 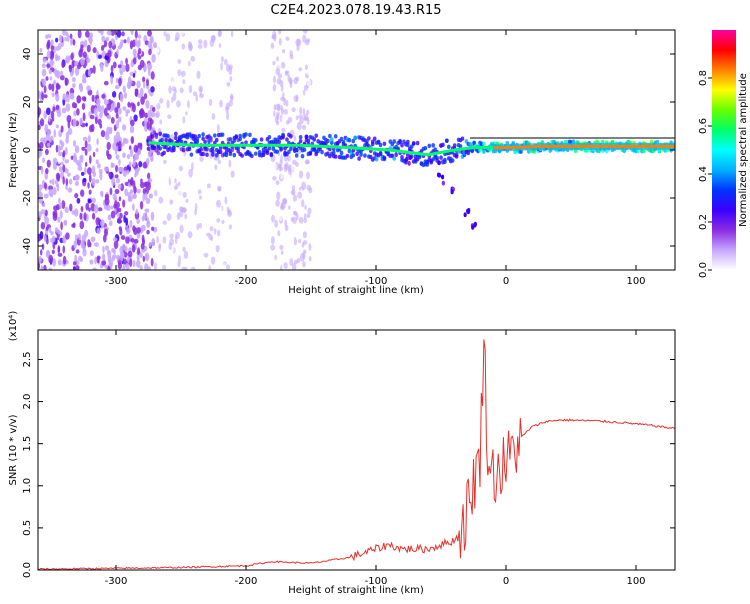 What do you see at coordinates (27, 360) in the screenshot?
I see `y-tick-label: 2.5` at bounding box center [27, 360].